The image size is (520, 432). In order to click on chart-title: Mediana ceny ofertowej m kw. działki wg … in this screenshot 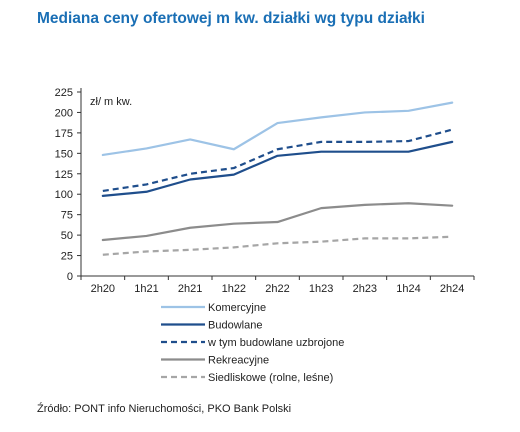, I will do `click(231, 18)`.